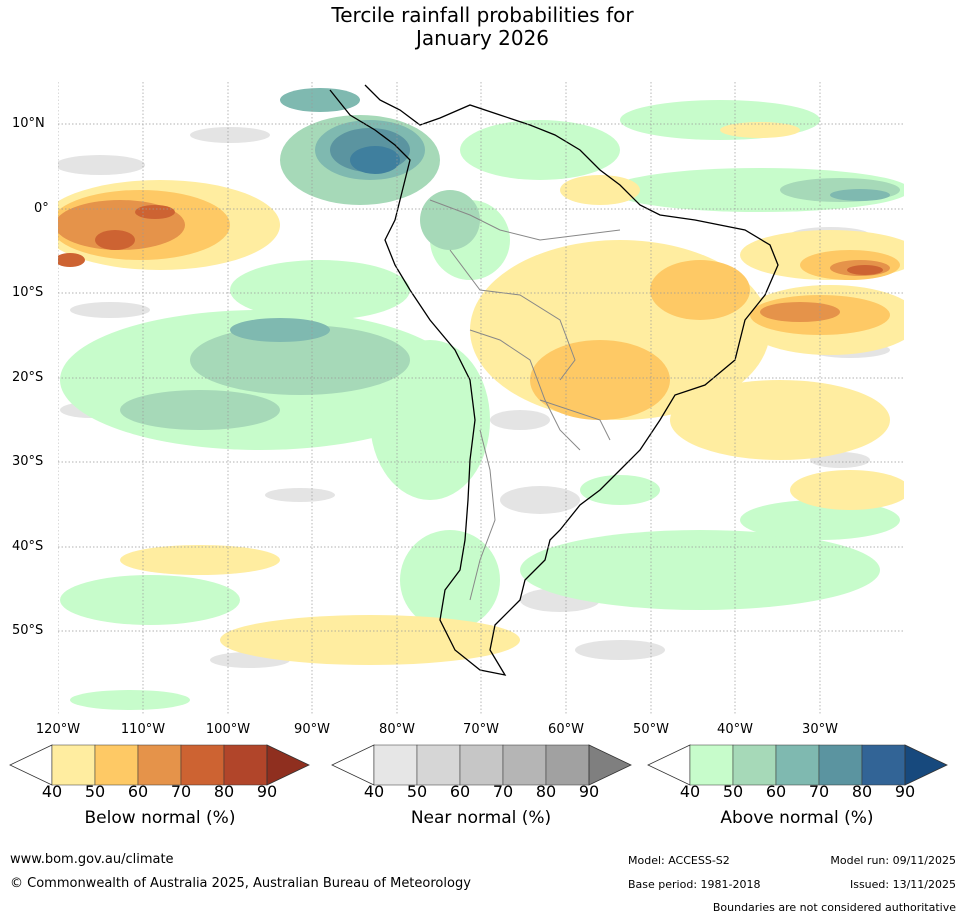 This screenshot has height=919, width=965. I want to click on lat-label-30s: 30°S, so click(28, 461).